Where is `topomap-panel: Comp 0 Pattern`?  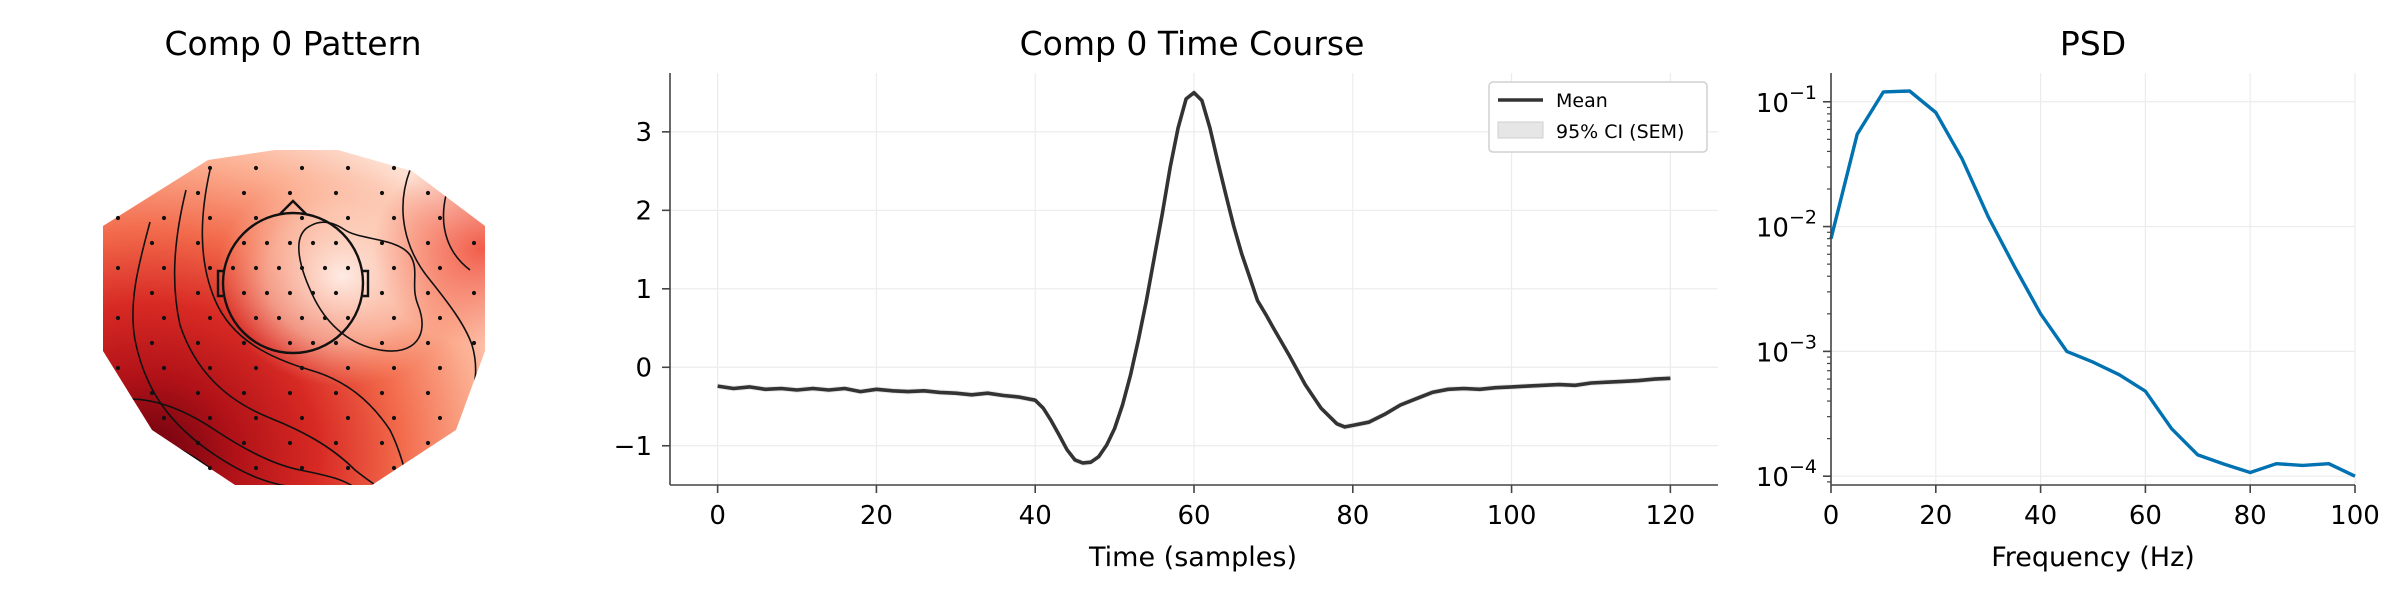
topomap-panel: Comp 0 Pattern is located at coordinates (294, 254).